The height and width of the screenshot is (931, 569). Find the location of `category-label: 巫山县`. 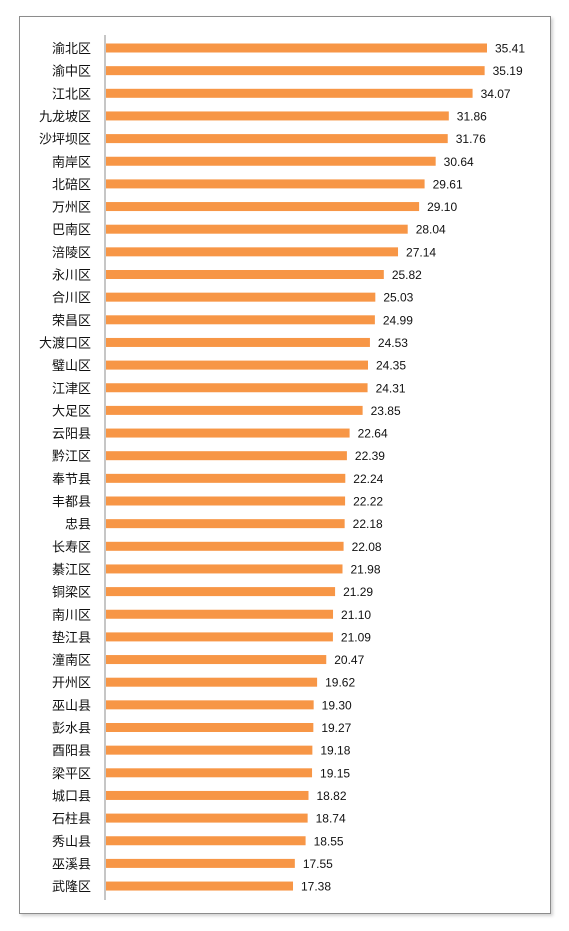

category-label: 巫山县 is located at coordinates (71, 706).